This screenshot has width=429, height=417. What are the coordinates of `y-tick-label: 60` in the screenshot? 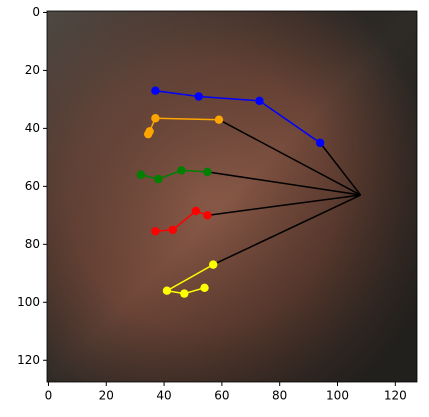 It's located at (32, 186).